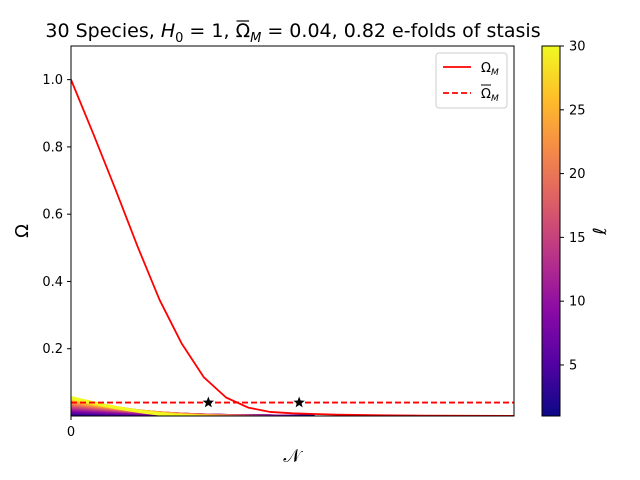  I want to click on legend-omegabar-symbol: Ω, so click(486, 94).